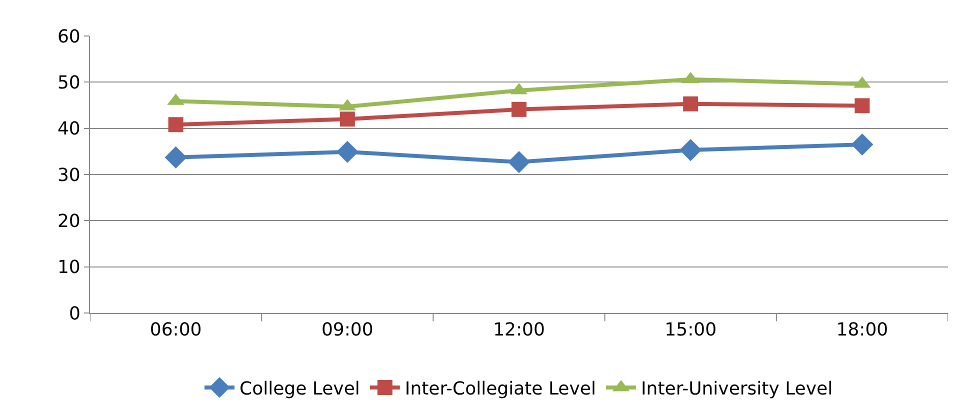  I want to click on x-tick-label: 12:00, so click(519, 330).